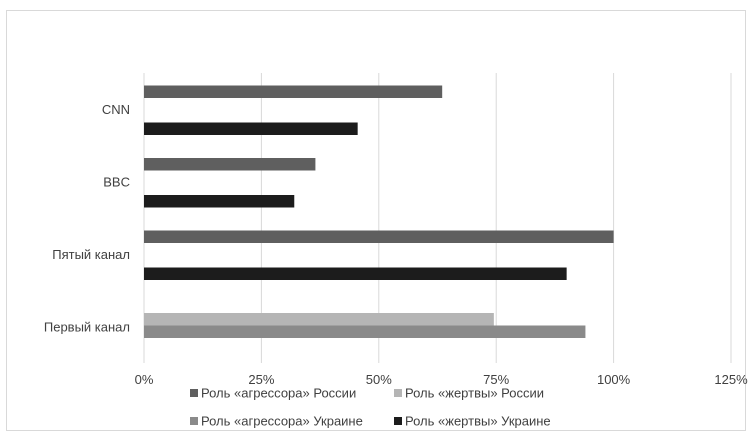 Image resolution: width=752 pixels, height=440 pixels. What do you see at coordinates (144, 379) in the screenshot?
I see `x-tick-label: 0%` at bounding box center [144, 379].